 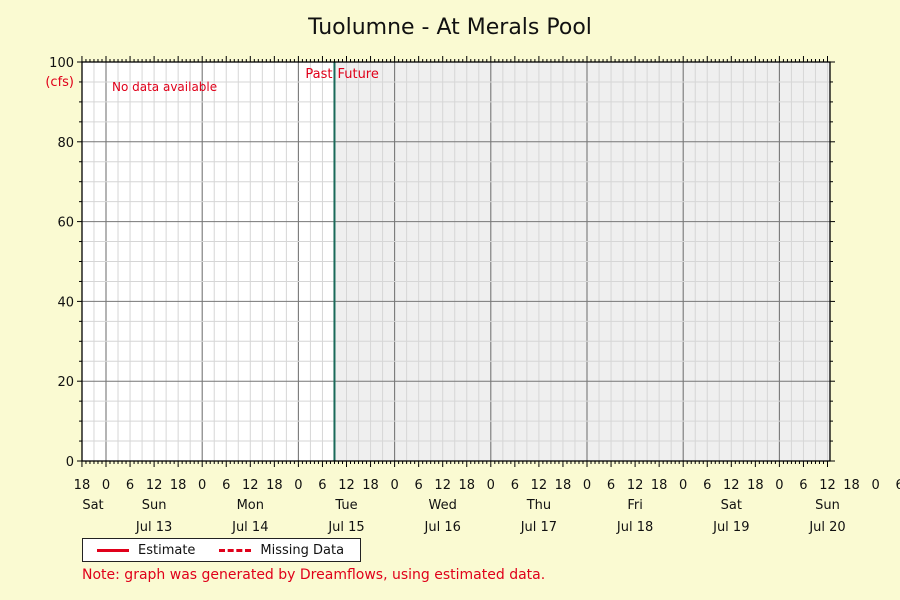 I want to click on y-tick-label: 80, so click(x=65, y=143).